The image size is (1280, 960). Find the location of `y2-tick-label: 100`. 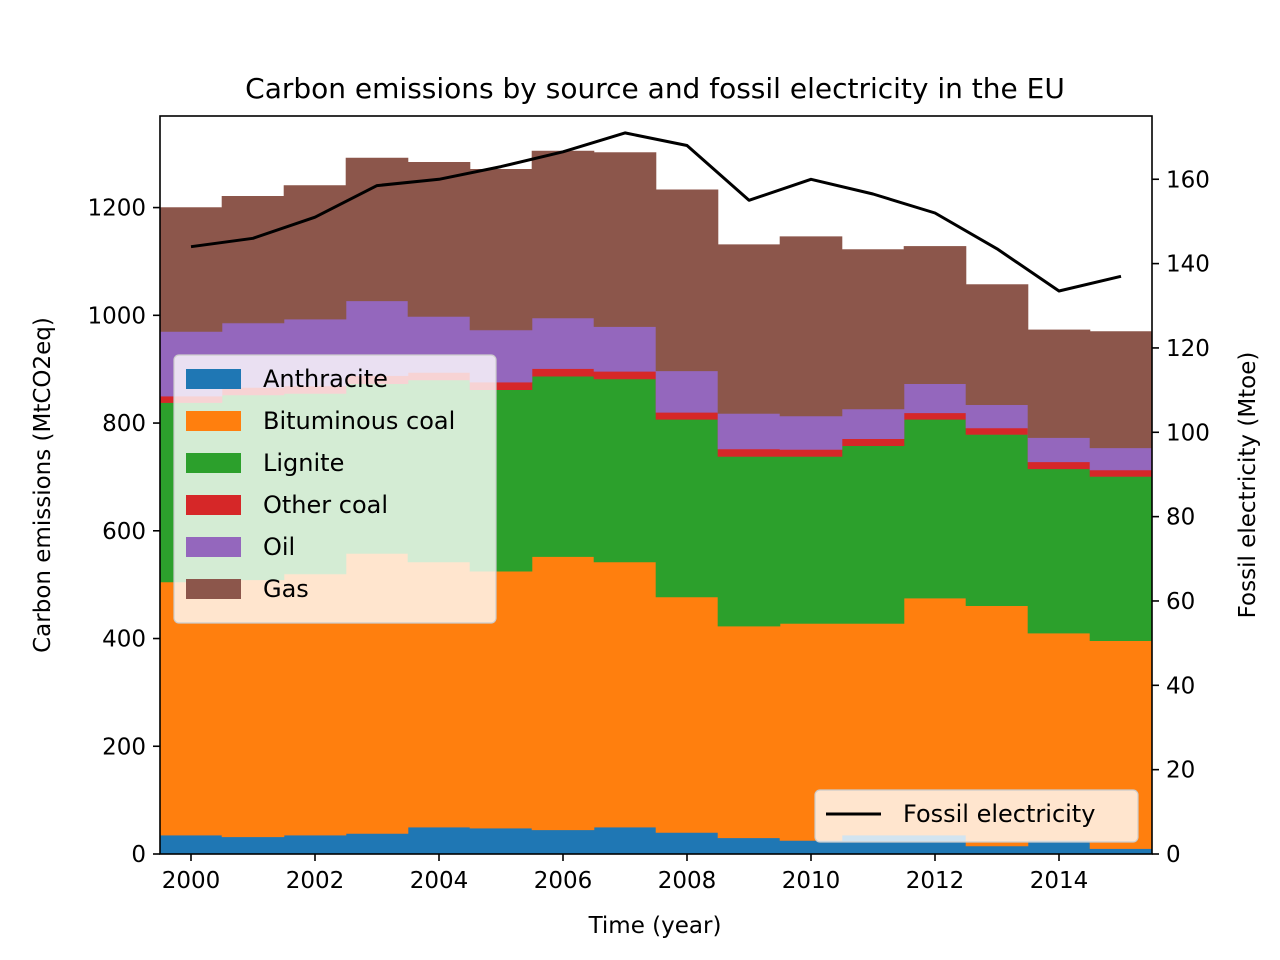

y2-tick-label: 100 is located at coordinates (1188, 433).